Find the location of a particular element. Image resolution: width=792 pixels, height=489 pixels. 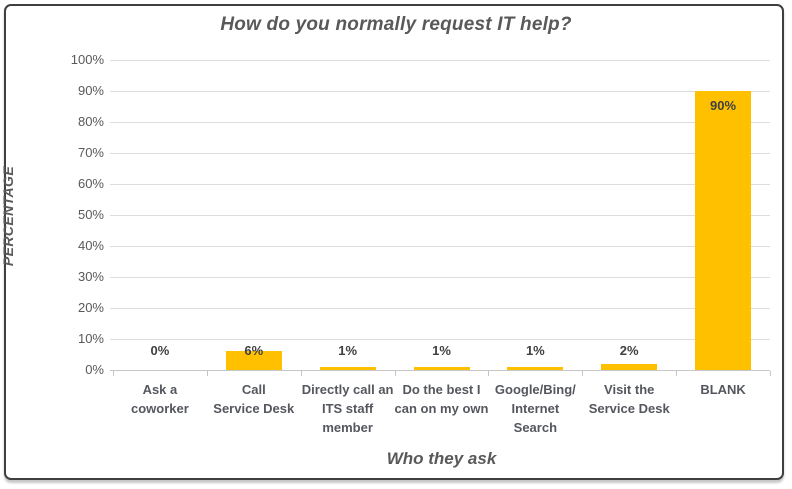

y-tick-label: 10% is located at coordinates (90, 338).